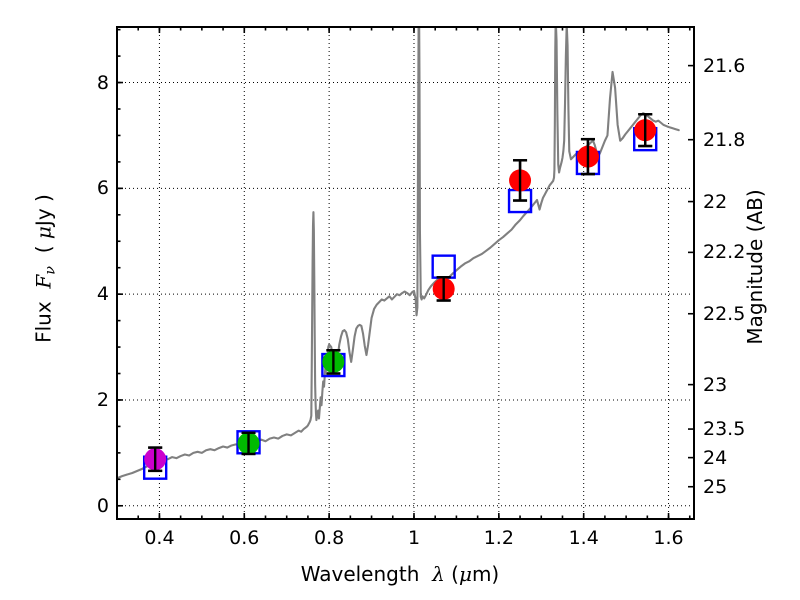 The height and width of the screenshot is (600, 800). I want to click on x-axis-label: Wavelength λ (μm), so click(400, 574).